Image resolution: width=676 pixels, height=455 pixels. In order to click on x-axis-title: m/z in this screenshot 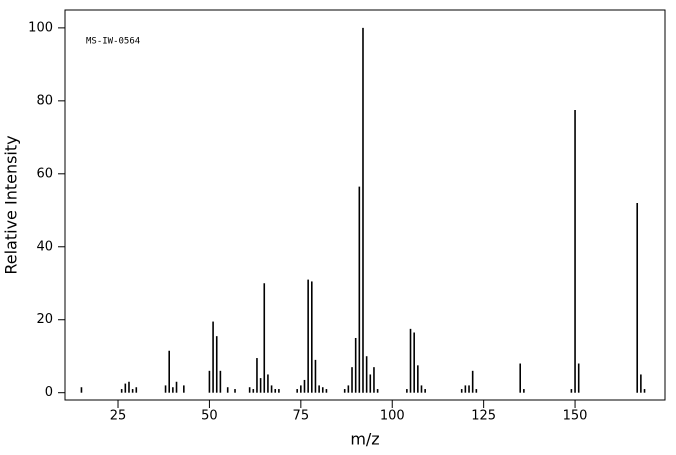, I will do `click(364, 439)`.